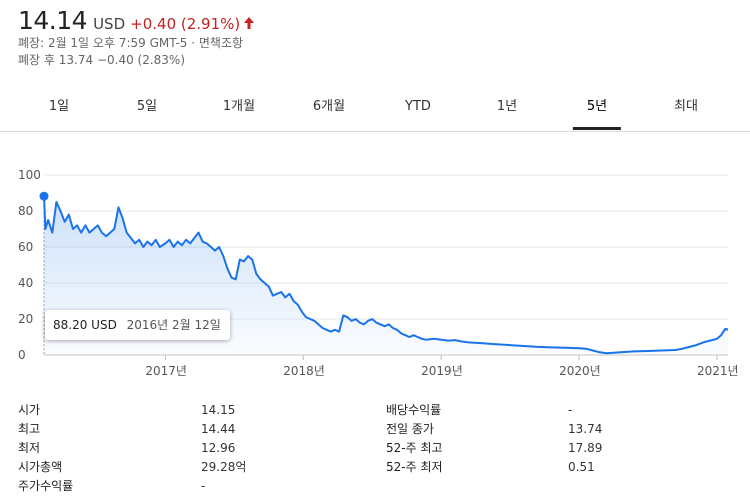  I want to click on stat-label: 배당수익률, so click(414, 410).